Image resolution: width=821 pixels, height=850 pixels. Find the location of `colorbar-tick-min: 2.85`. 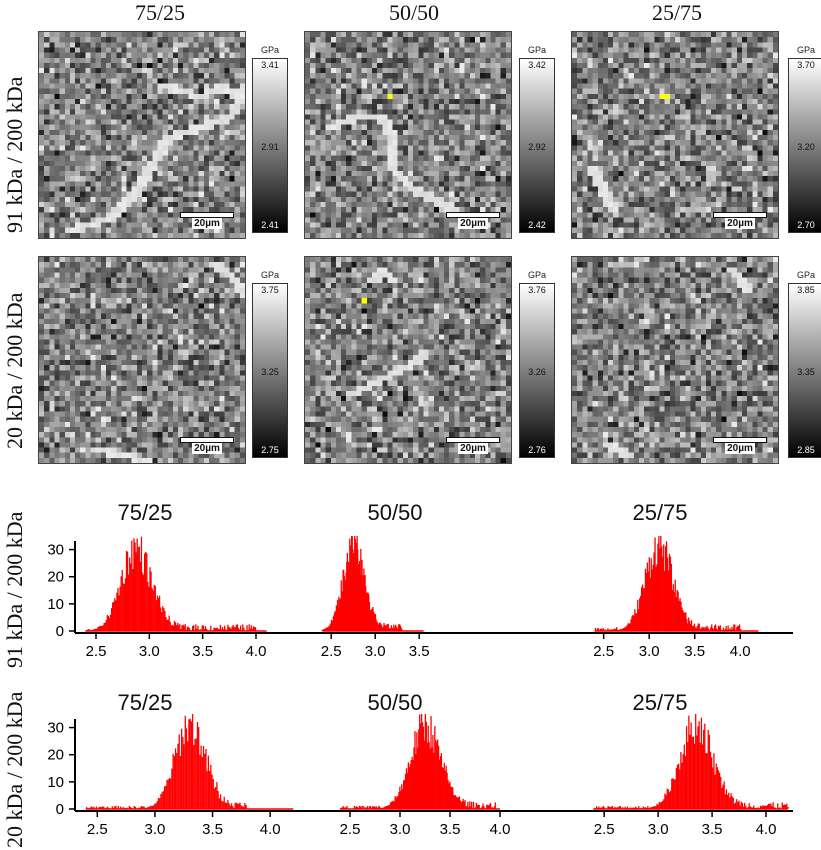

colorbar-tick-min: 2.85 is located at coordinates (806, 450).